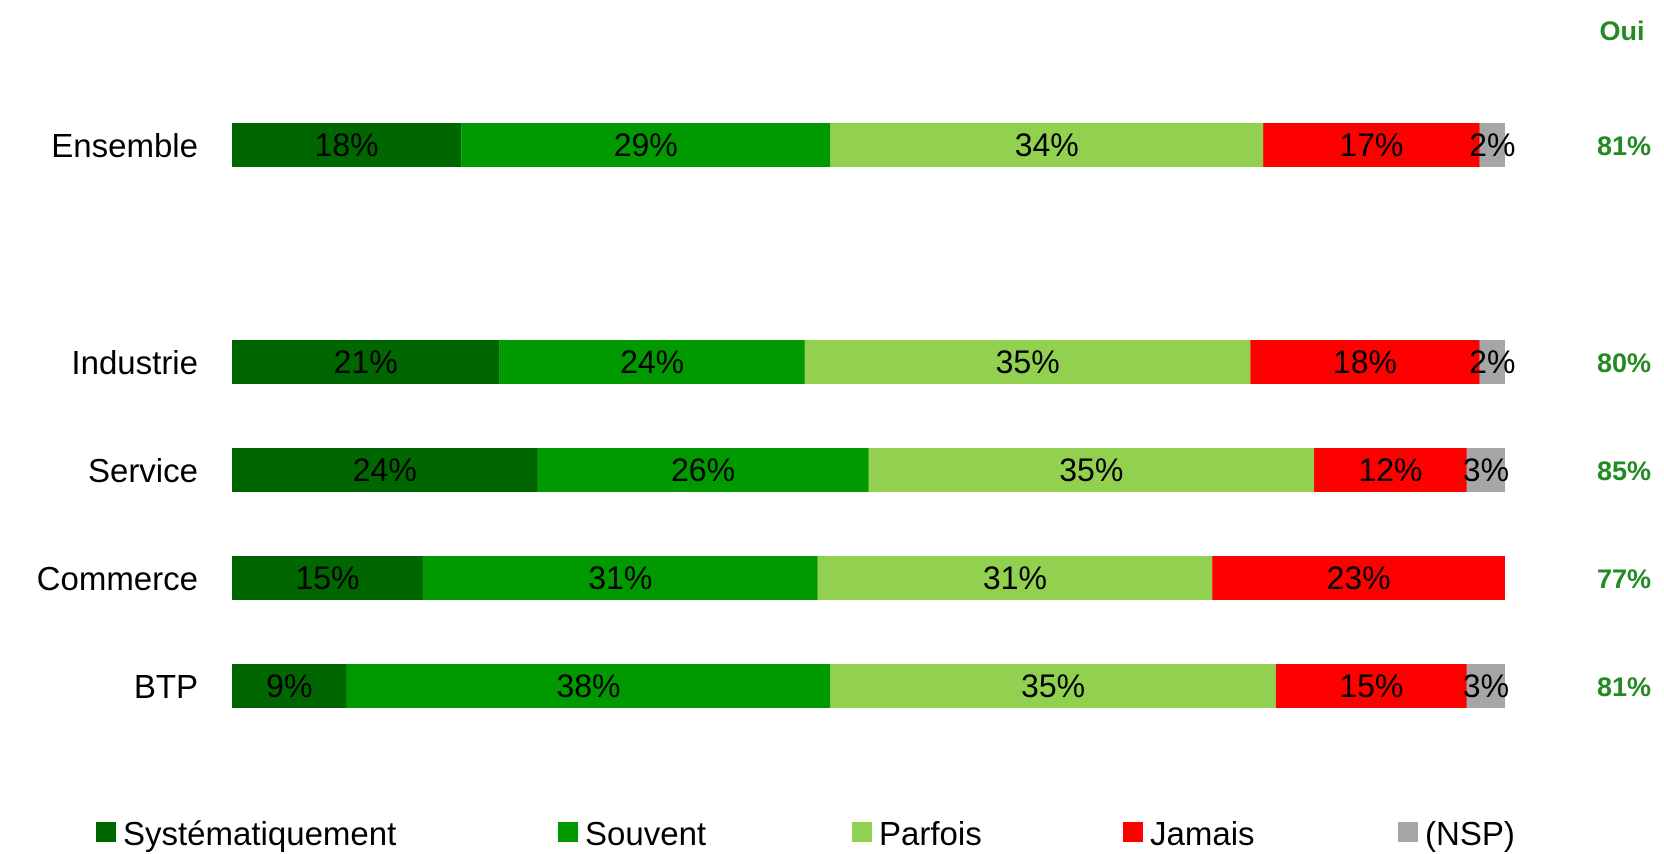  I want to click on category-label-service: Service, so click(143, 470).